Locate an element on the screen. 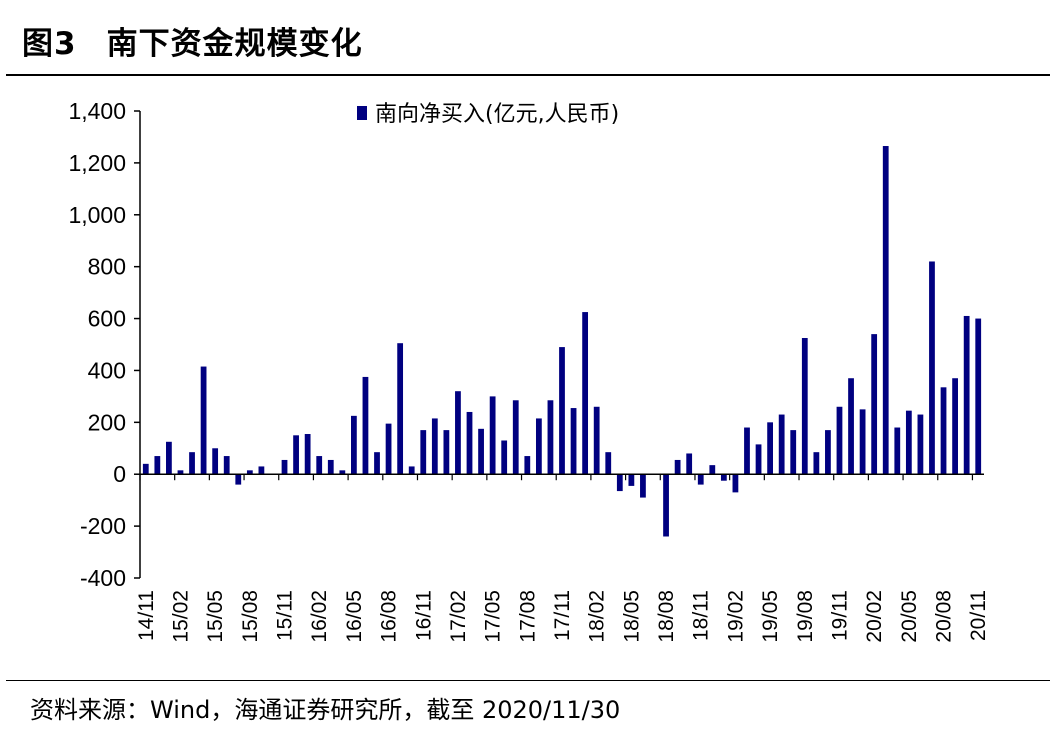 The image size is (1056, 732). y-tick-label: 1,000 is located at coordinates (97, 215).